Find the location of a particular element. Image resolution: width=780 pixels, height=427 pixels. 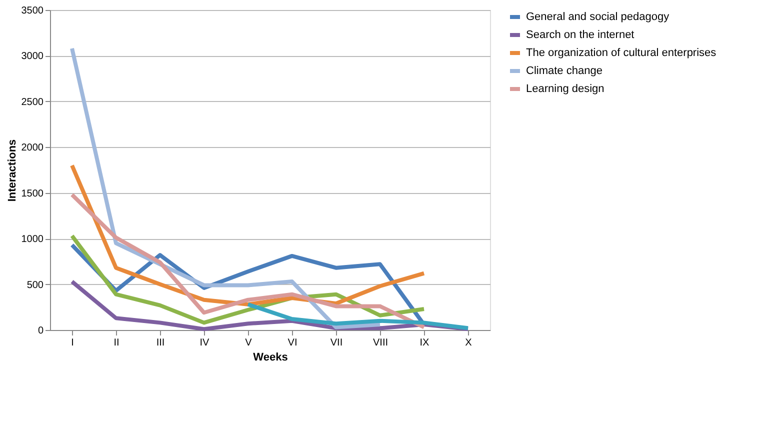

y-tick-label: 0 is located at coordinates (41, 331).